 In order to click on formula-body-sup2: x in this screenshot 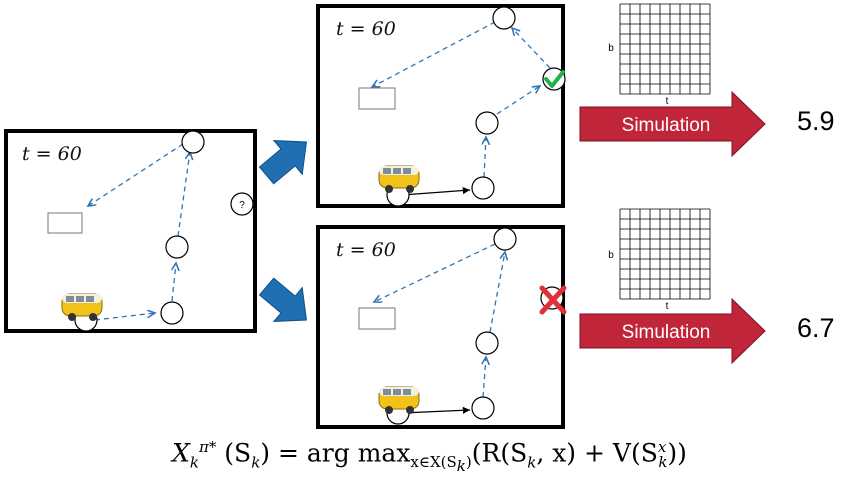, I will do `click(662, 447)`.